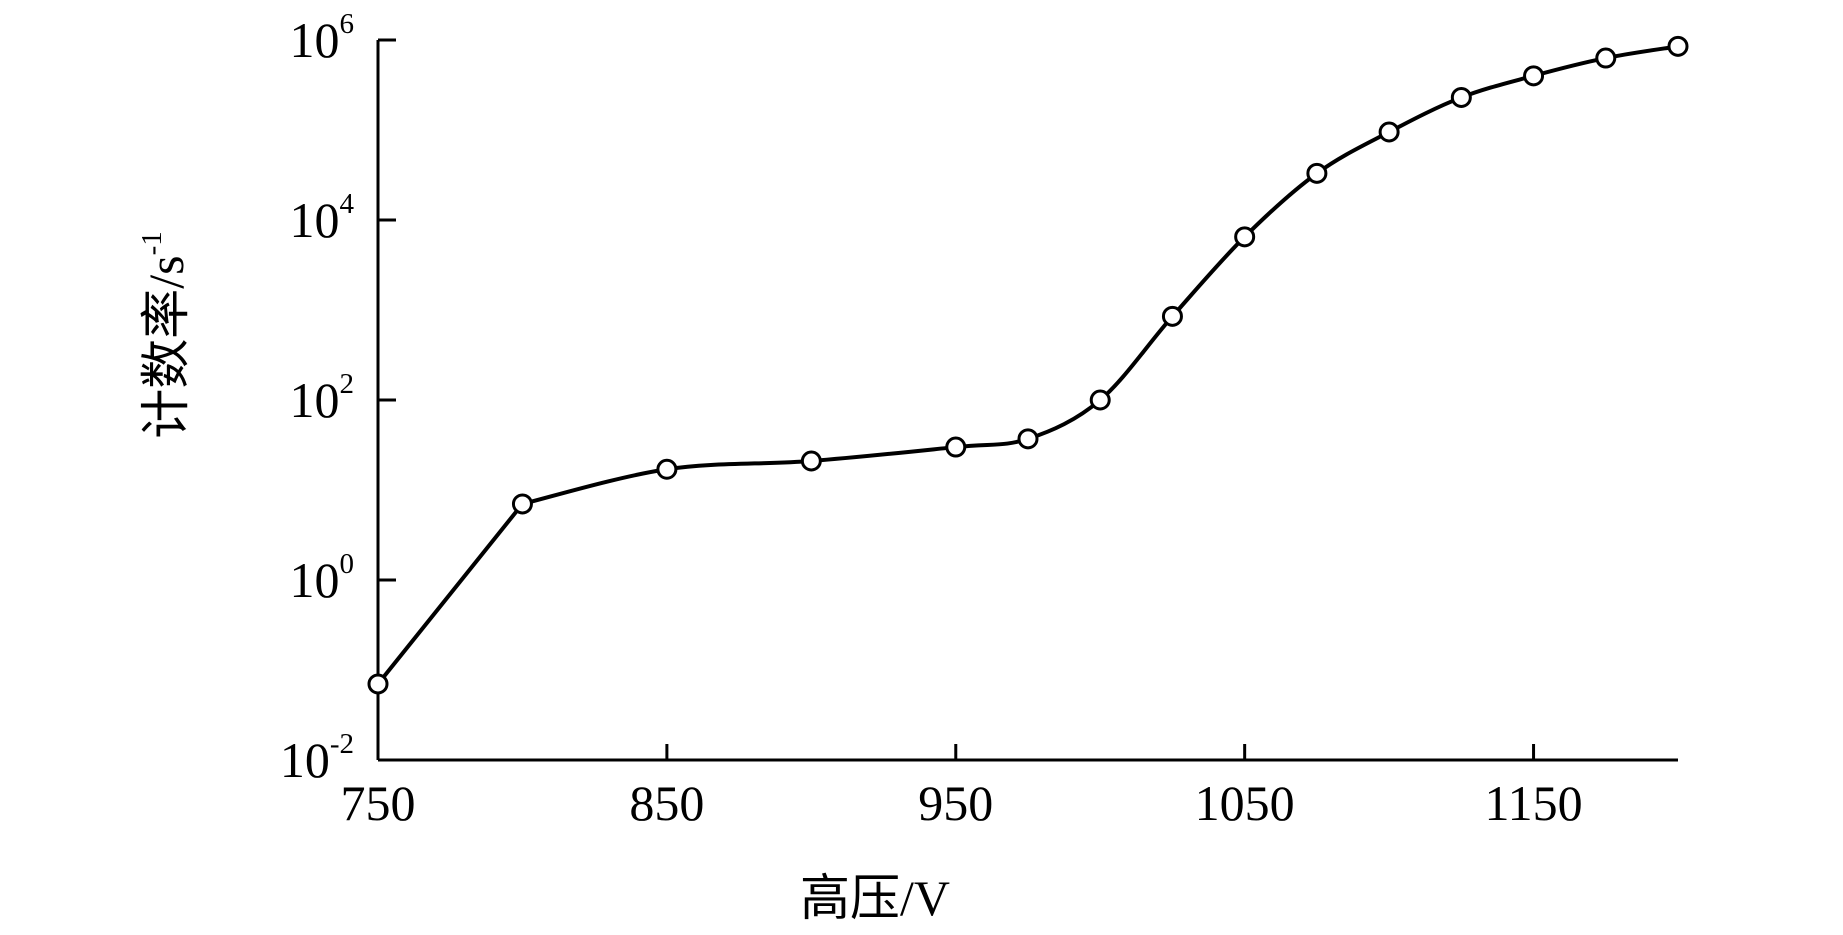 This screenshot has height=935, width=1843. I want to click on y-tick-label: 10⁰, so click(322, 578).